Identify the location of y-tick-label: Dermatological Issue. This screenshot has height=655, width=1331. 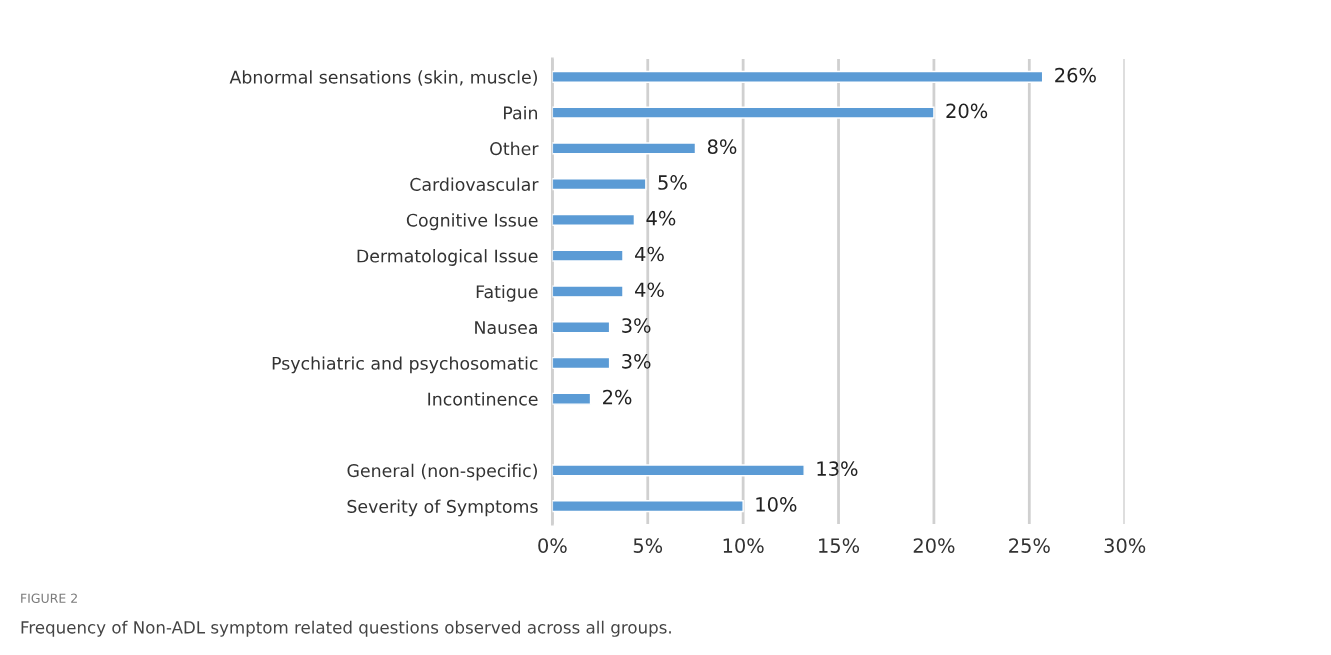
(447, 257).